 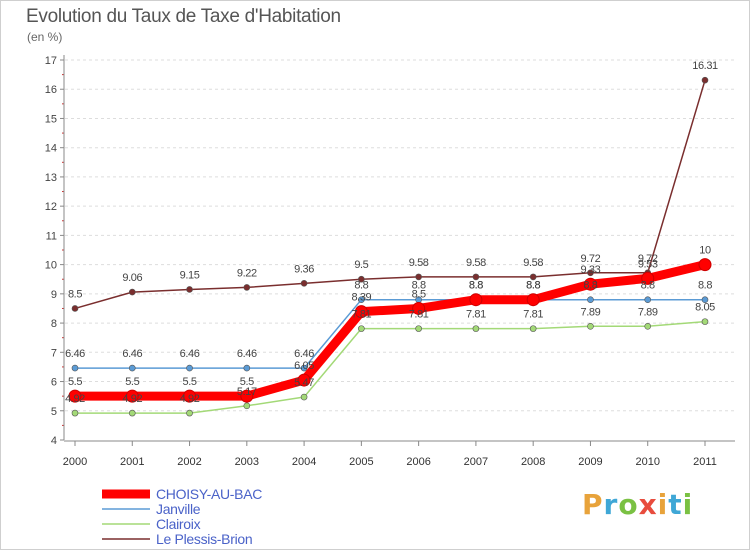 I want to click on data-label-choisy-au-bac-2005: 8.39, so click(x=361, y=298).